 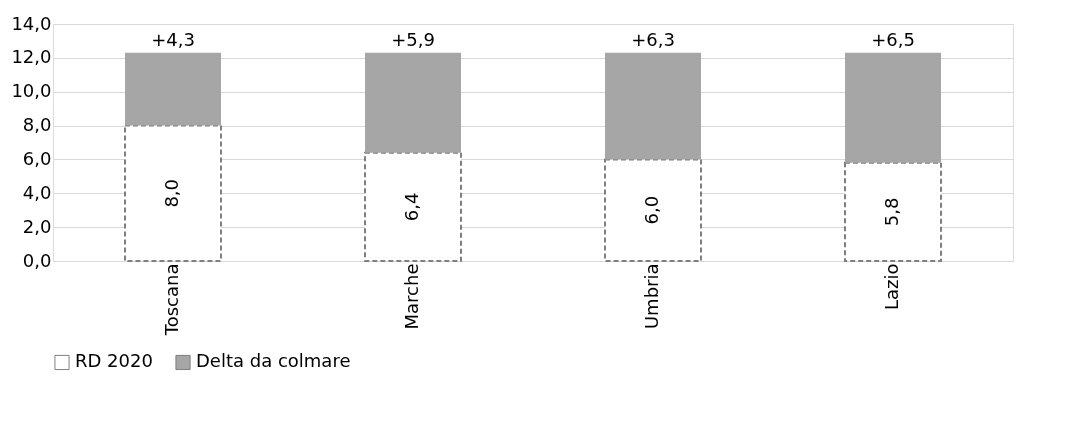 What do you see at coordinates (651, 296) in the screenshot?
I see `x-tick-label: Umbria` at bounding box center [651, 296].